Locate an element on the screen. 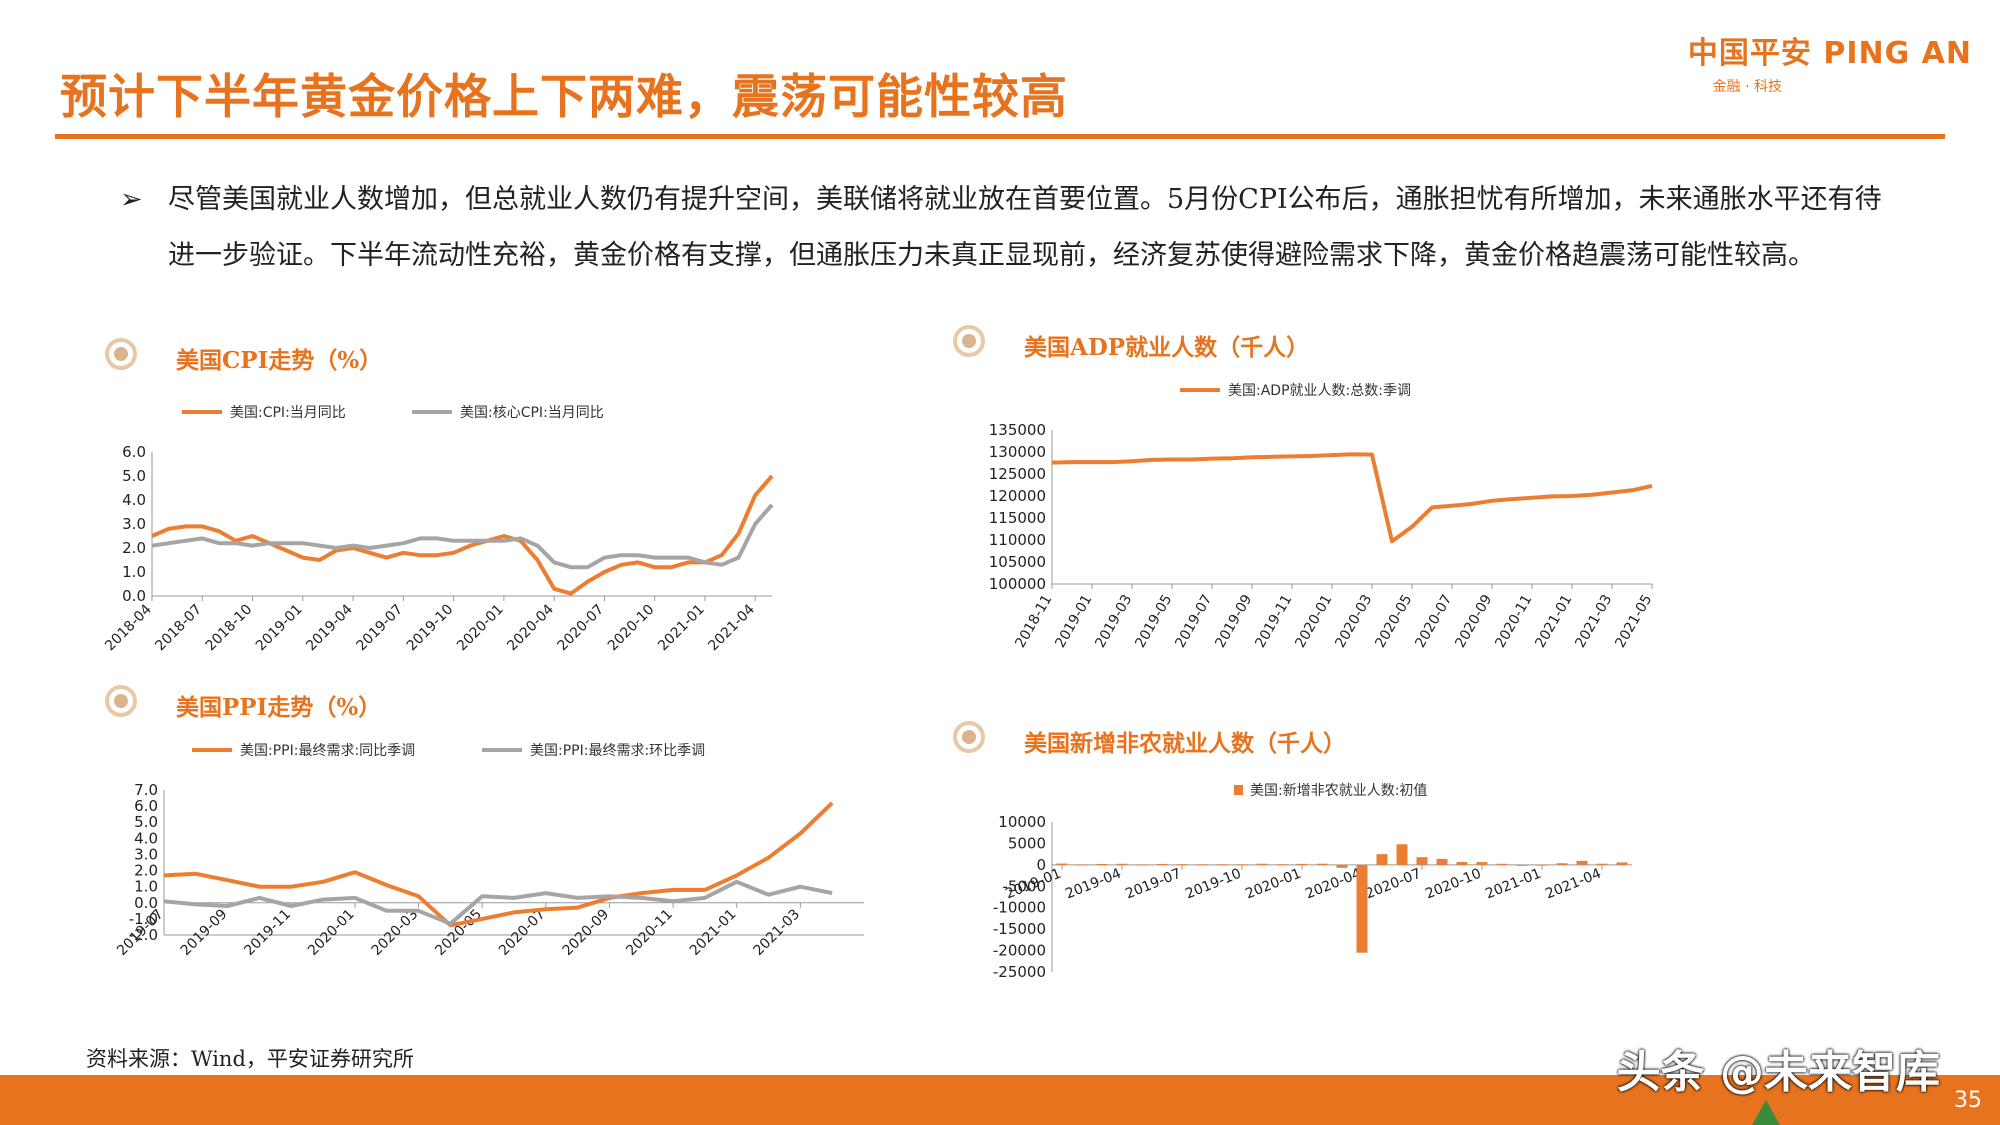  y-tick-label: 130000 is located at coordinates (1017, 452).